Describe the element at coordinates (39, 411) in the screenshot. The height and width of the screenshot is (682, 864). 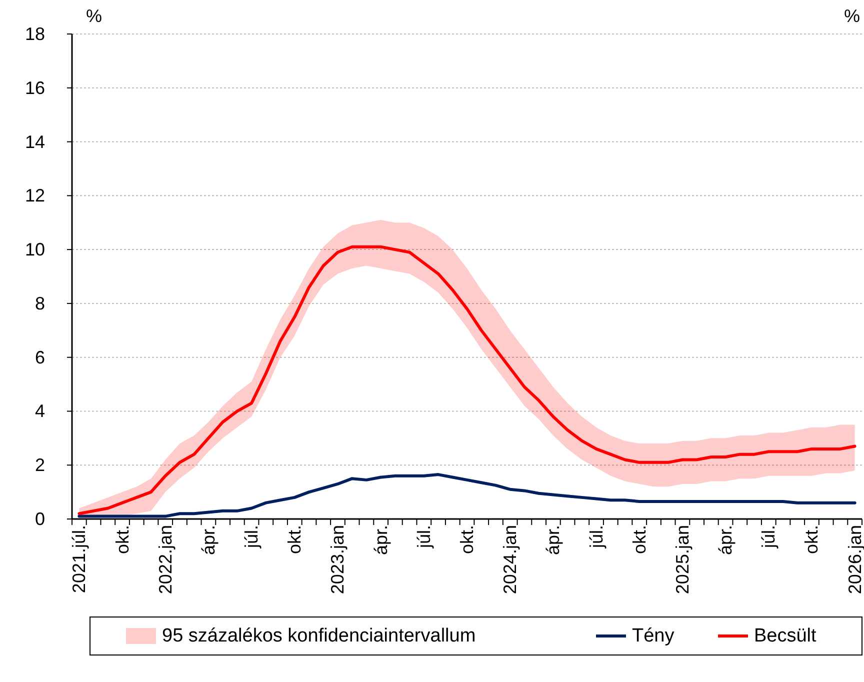
I see `y-tick-label: 4` at that location.